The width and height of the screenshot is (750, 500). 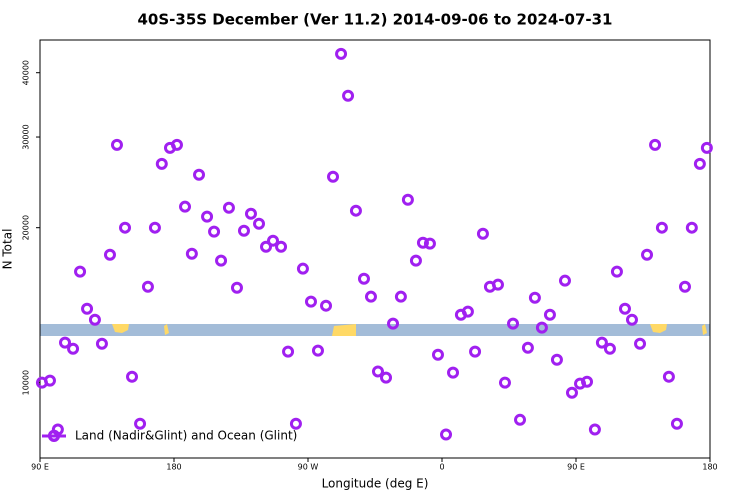 What do you see at coordinates (26, 382) in the screenshot?
I see `y-tick-label: 10000` at bounding box center [26, 382].